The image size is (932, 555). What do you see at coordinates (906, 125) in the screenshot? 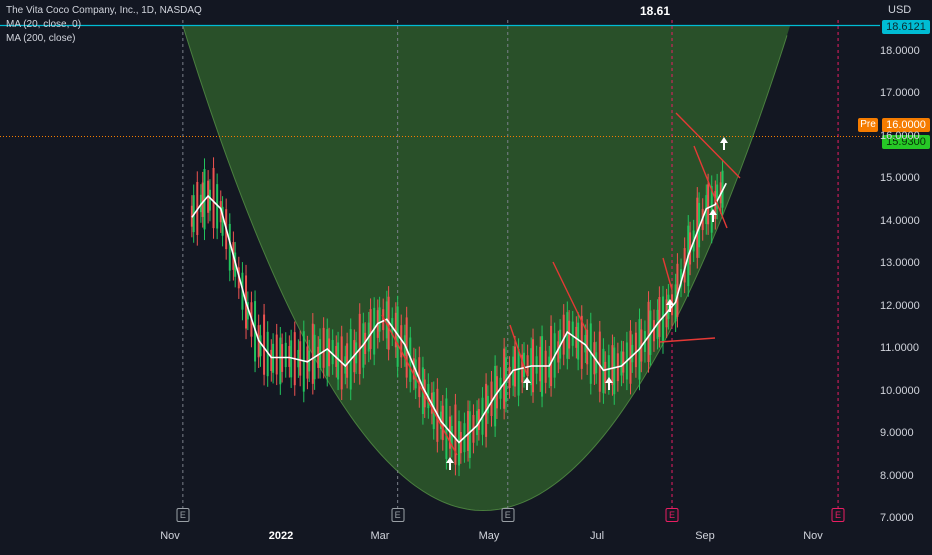
I see `pre-market-price-tag: 16.0000` at bounding box center [906, 125].